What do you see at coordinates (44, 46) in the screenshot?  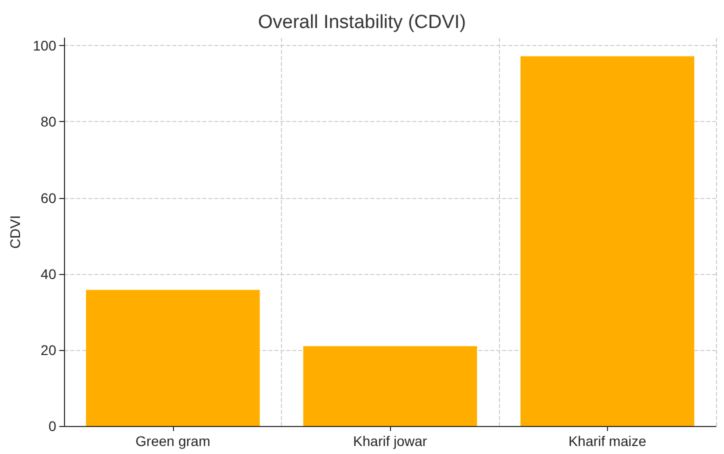 I see `y-tick-label: 100` at bounding box center [44, 46].